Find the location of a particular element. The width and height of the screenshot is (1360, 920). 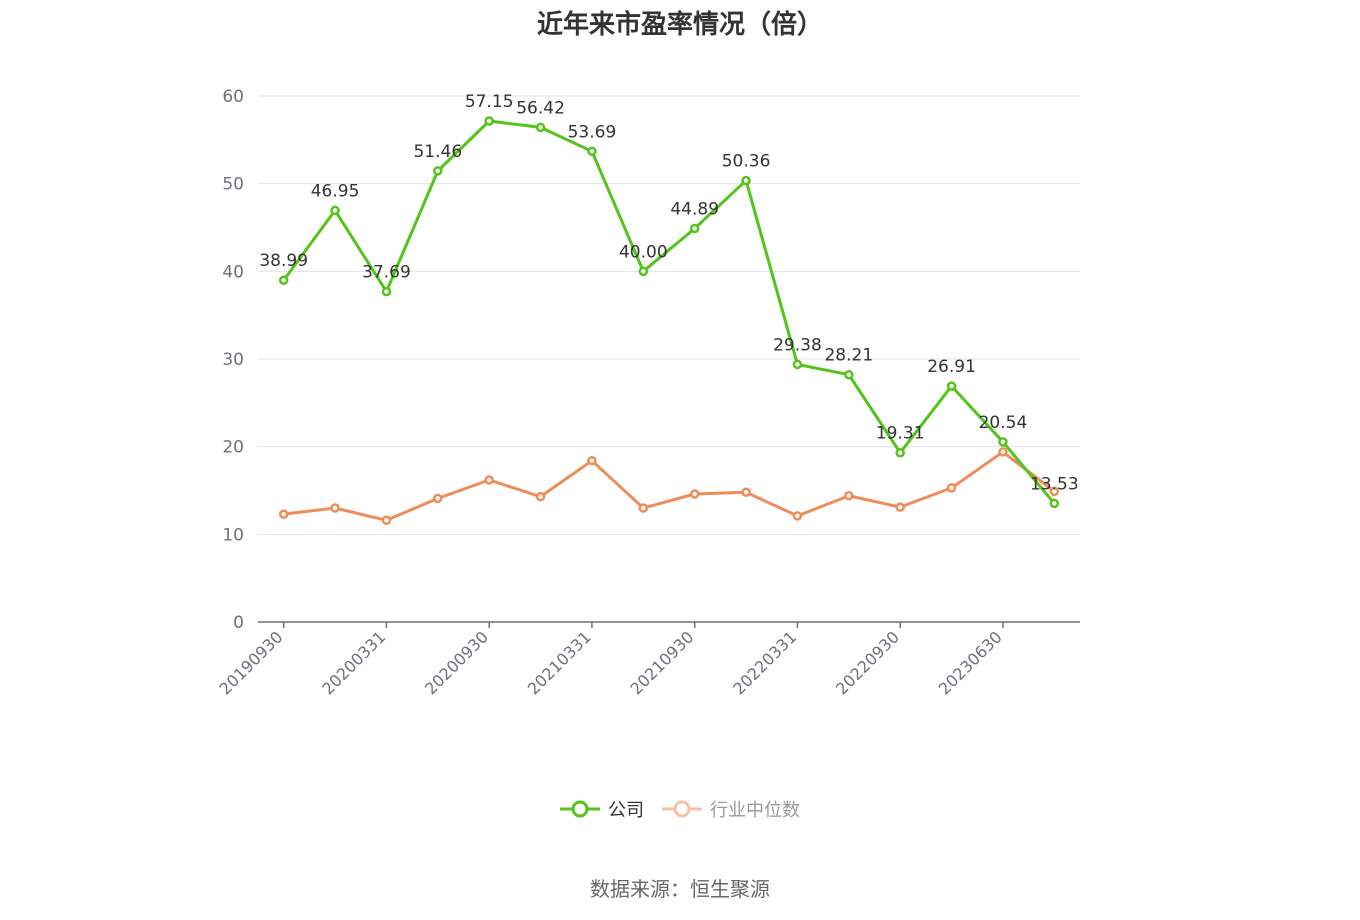

data-label: 53.69 is located at coordinates (592, 132).